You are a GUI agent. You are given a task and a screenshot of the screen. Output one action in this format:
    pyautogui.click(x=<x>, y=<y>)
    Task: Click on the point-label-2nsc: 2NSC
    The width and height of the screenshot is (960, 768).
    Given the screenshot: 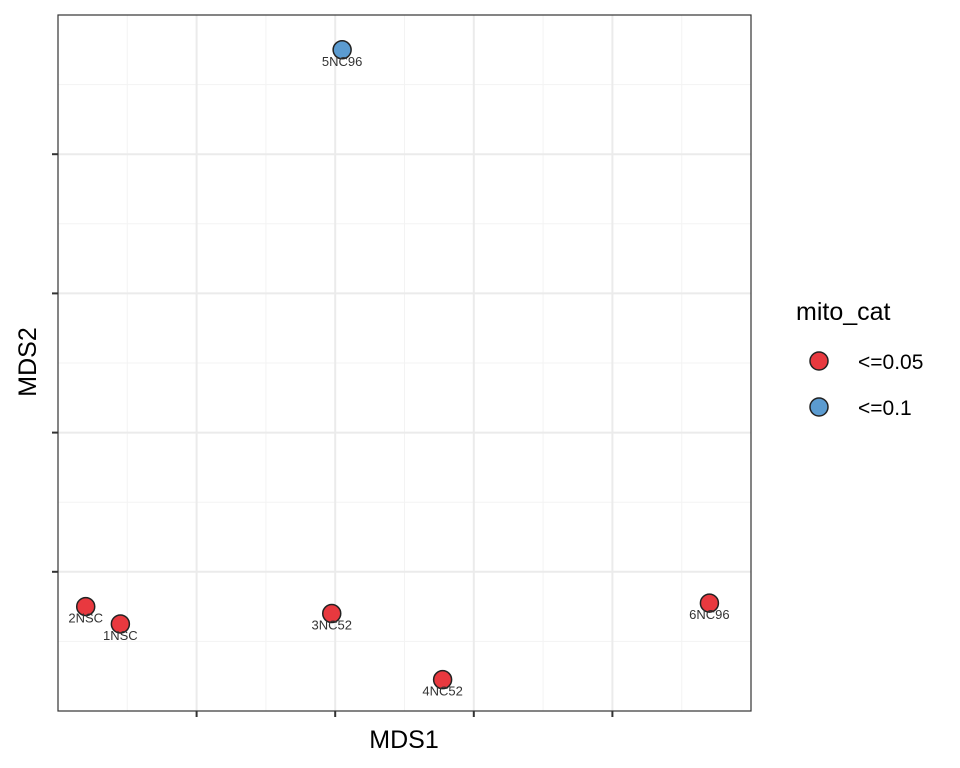 What is the action you would take?
    pyautogui.click(x=85, y=618)
    